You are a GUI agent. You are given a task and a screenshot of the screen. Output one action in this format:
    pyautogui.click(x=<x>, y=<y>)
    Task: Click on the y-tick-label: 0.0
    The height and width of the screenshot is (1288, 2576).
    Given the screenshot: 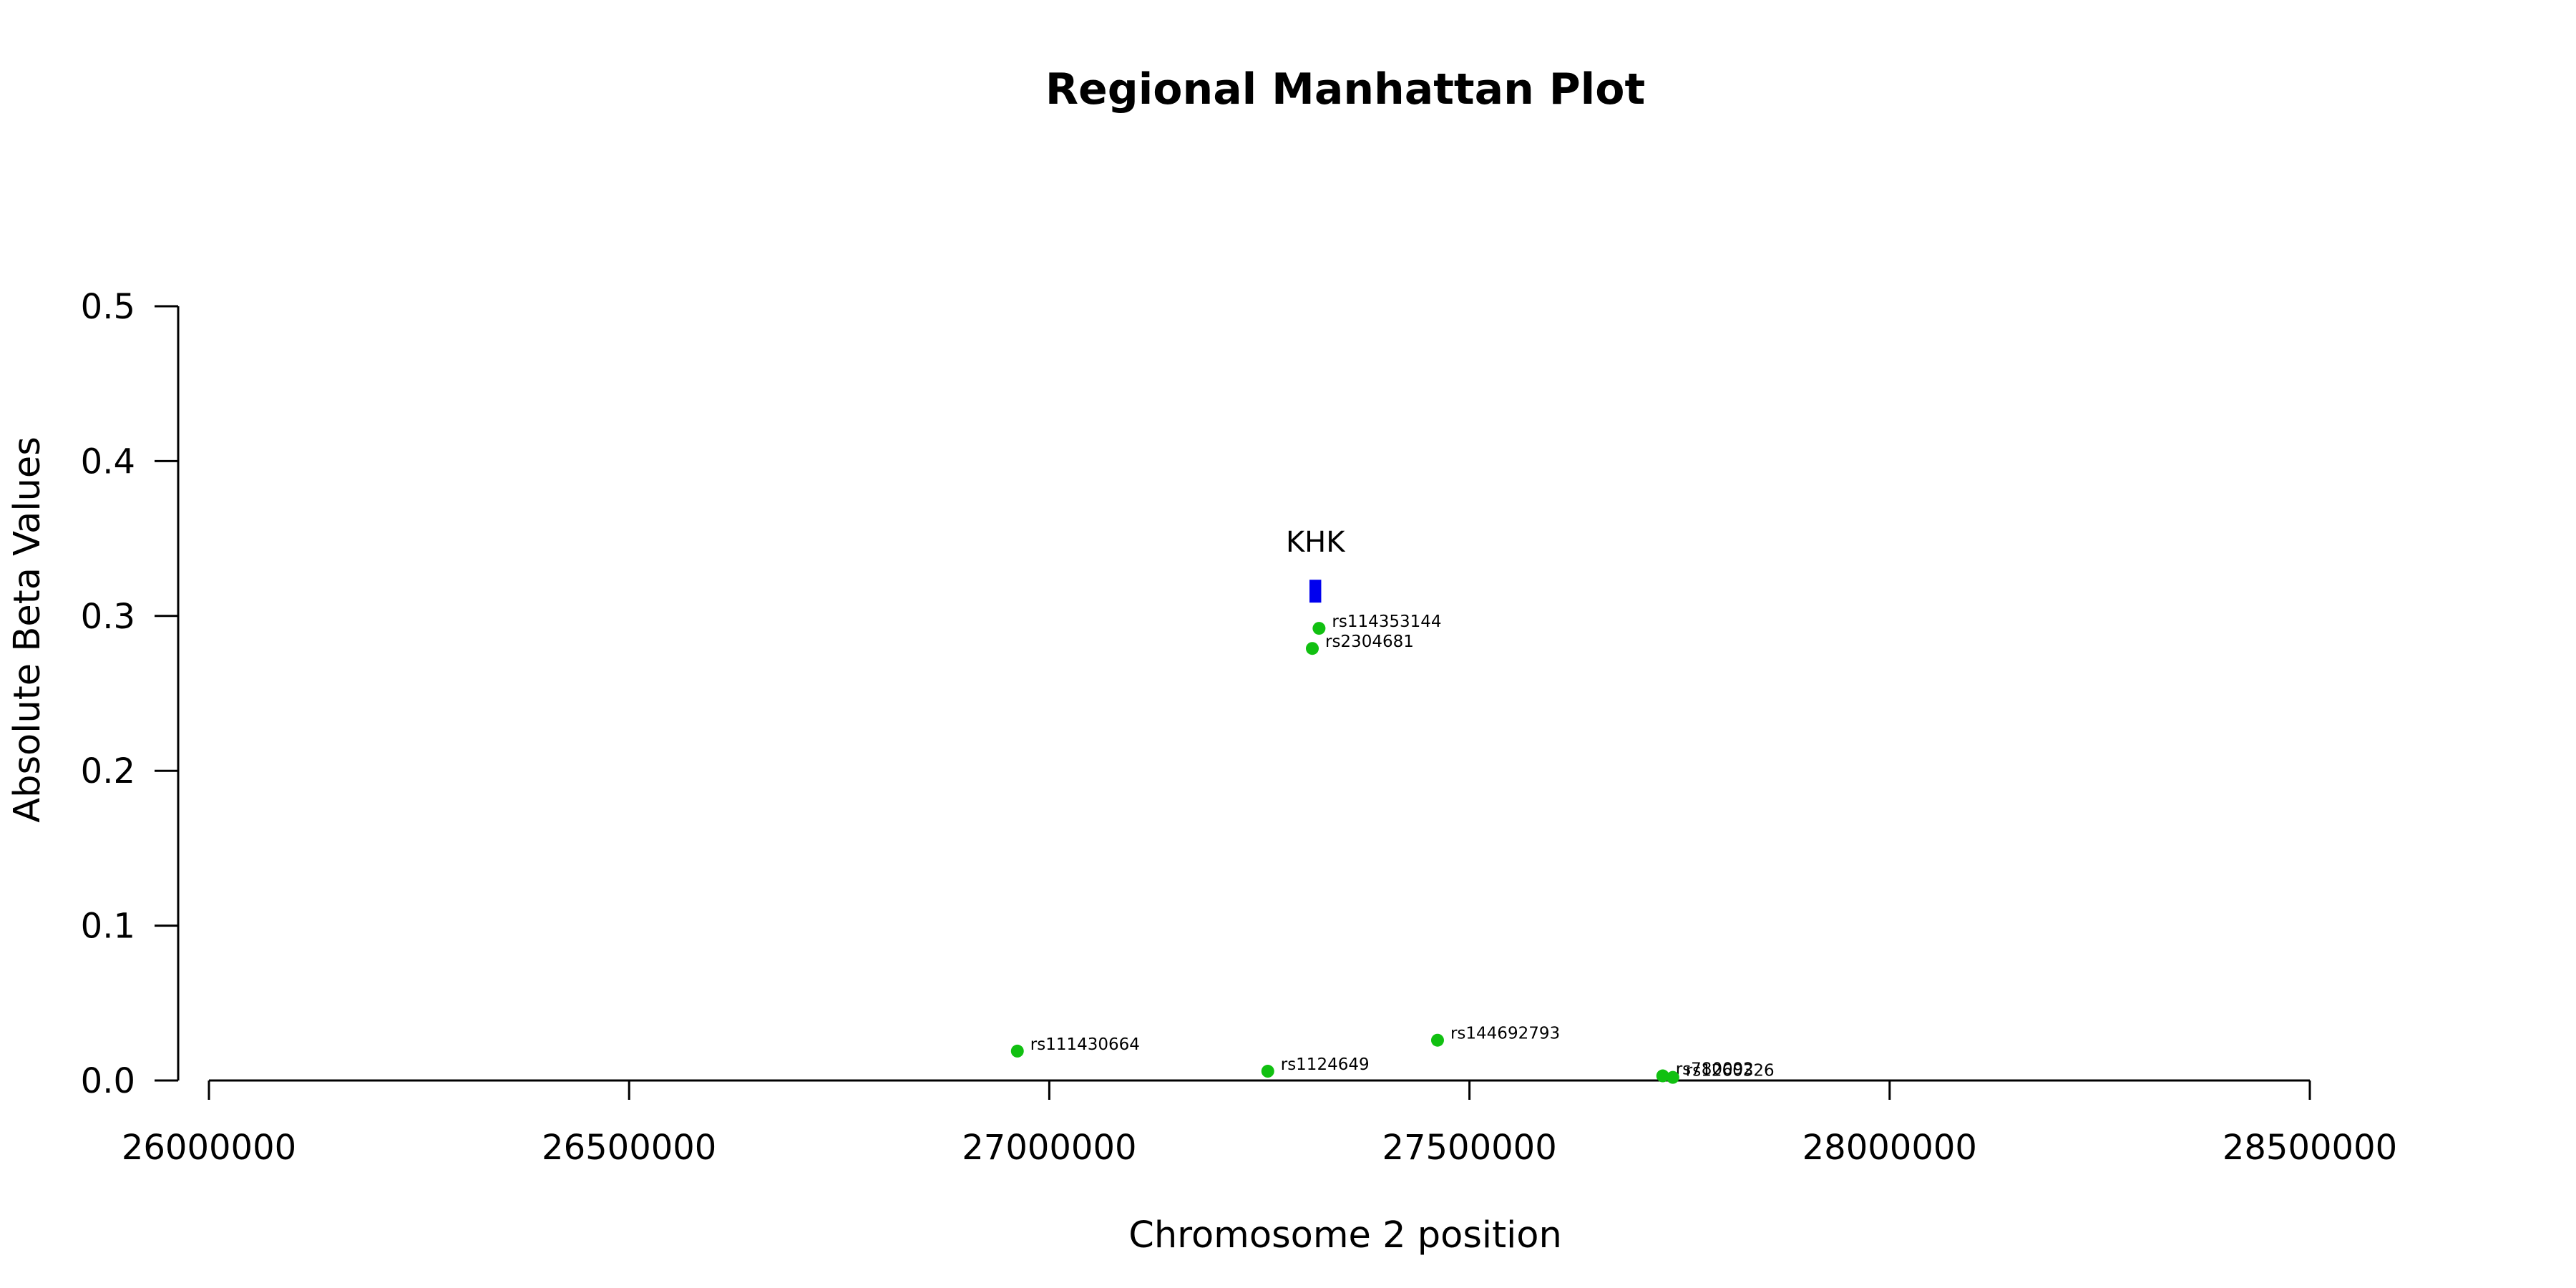 What is the action you would take?
    pyautogui.click(x=108, y=1081)
    